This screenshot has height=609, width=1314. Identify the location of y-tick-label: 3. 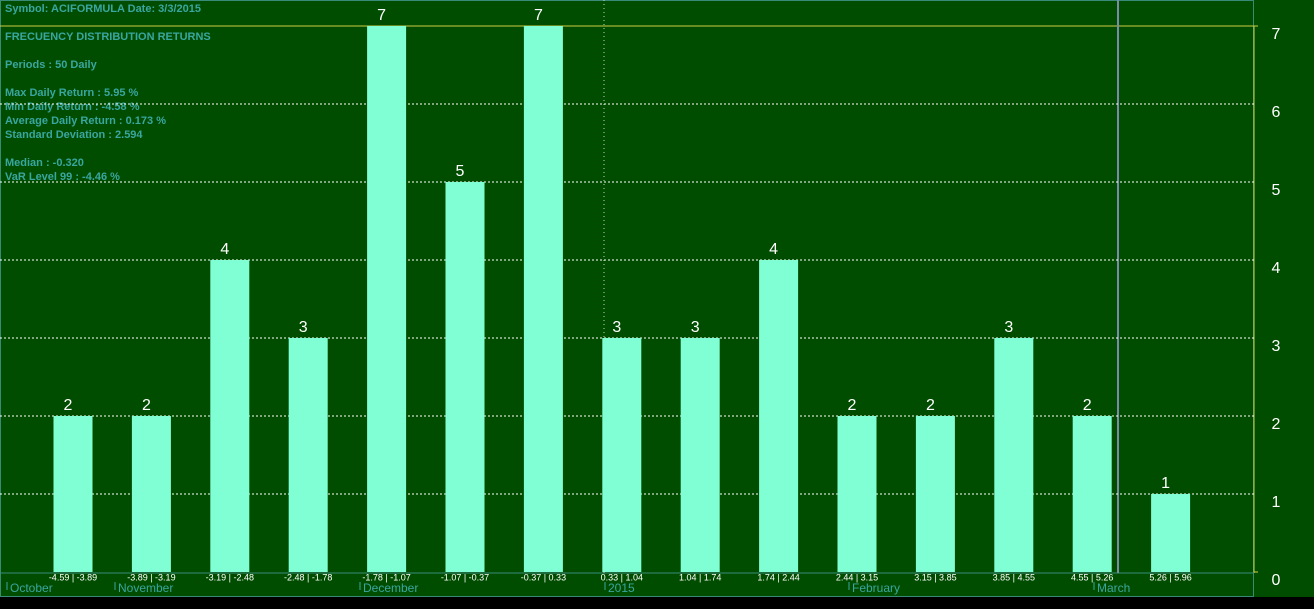
(1276, 346).